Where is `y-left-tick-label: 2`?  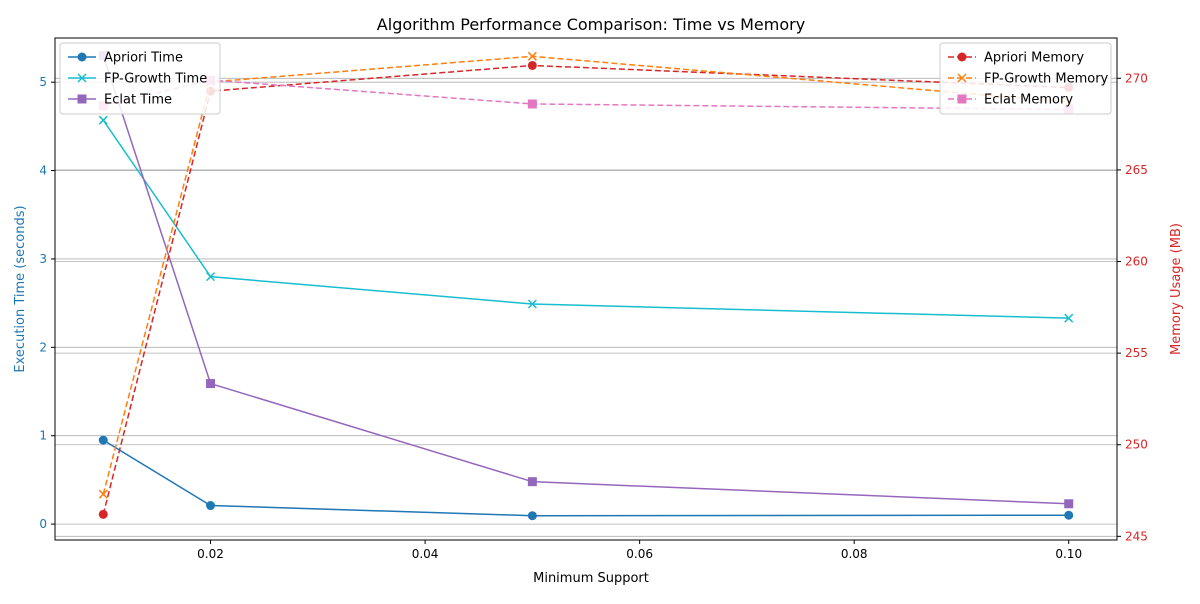 y-left-tick-label: 2 is located at coordinates (43, 347).